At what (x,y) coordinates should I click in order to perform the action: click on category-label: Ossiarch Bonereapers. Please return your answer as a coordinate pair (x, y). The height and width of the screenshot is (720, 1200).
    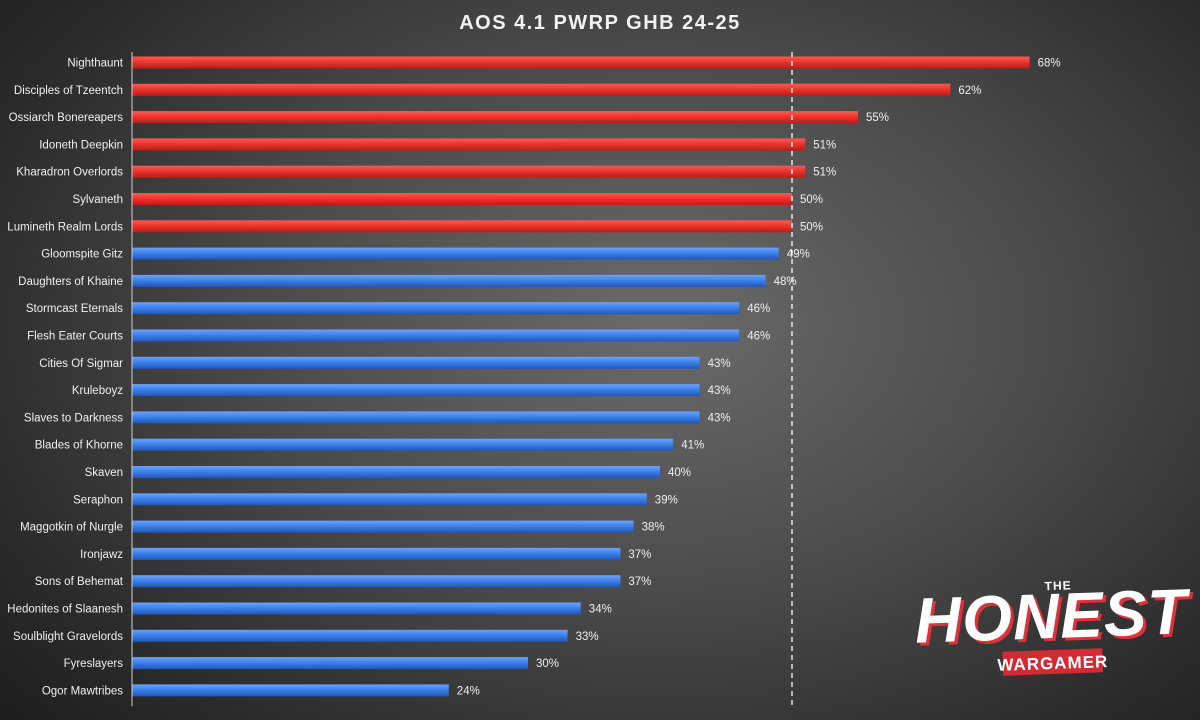
    Looking at the image, I should click on (66, 118).